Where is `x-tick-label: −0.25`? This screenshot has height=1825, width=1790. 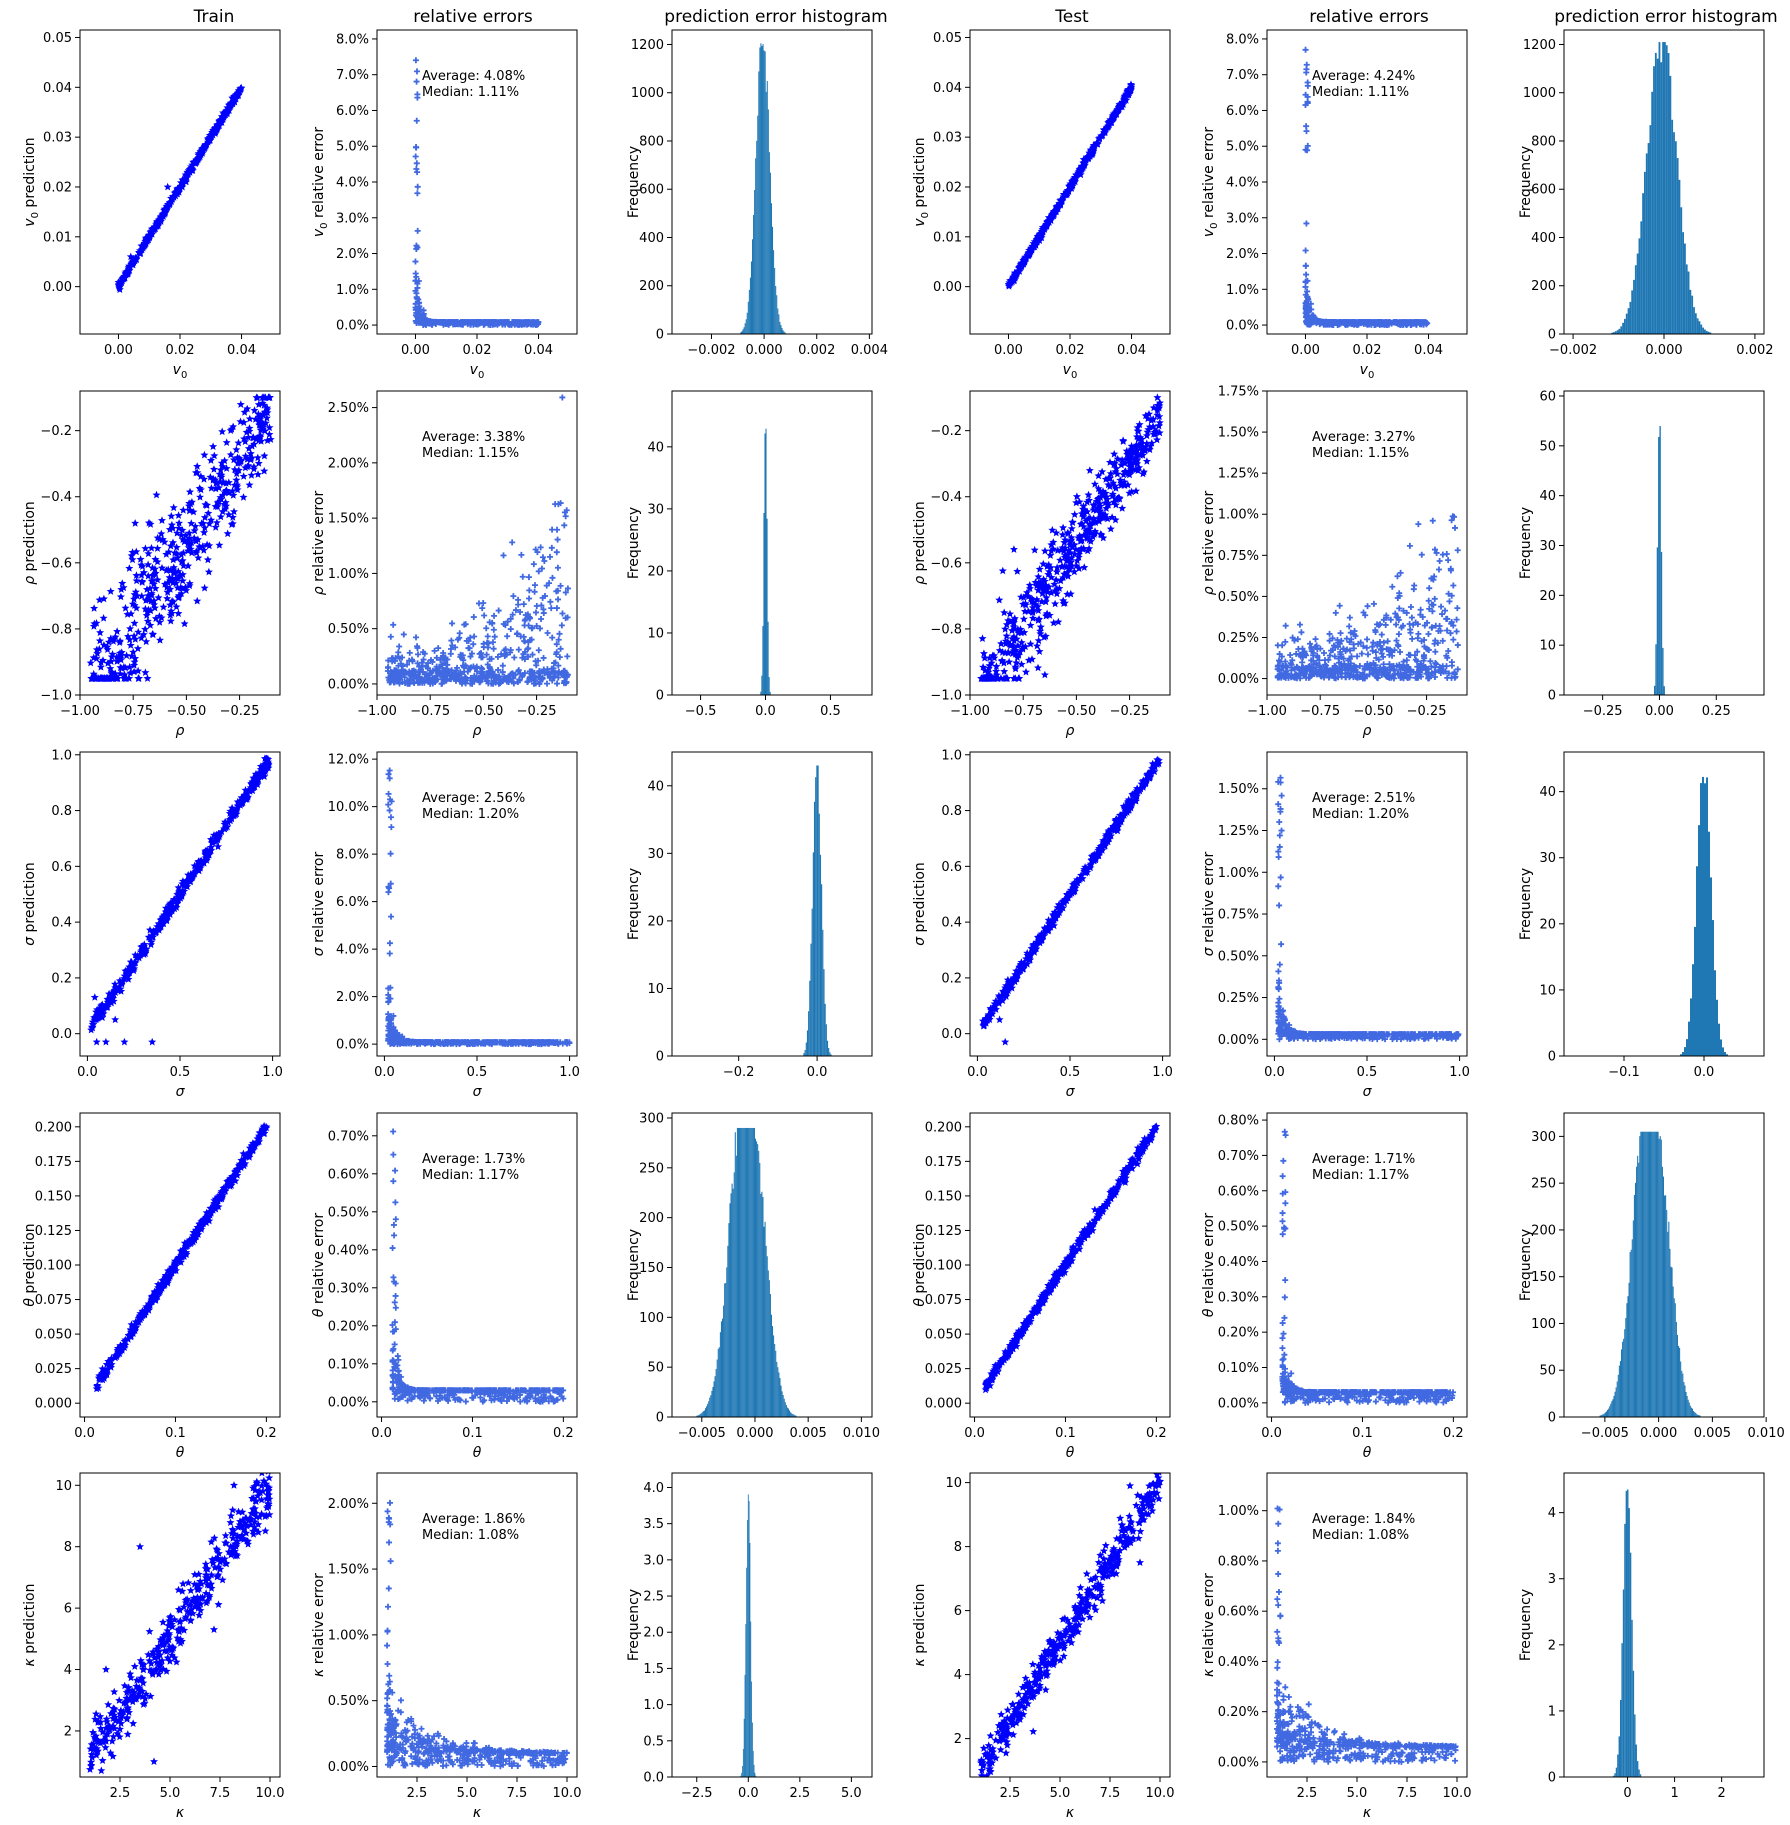 x-tick-label: −0.25 is located at coordinates (1427, 711).